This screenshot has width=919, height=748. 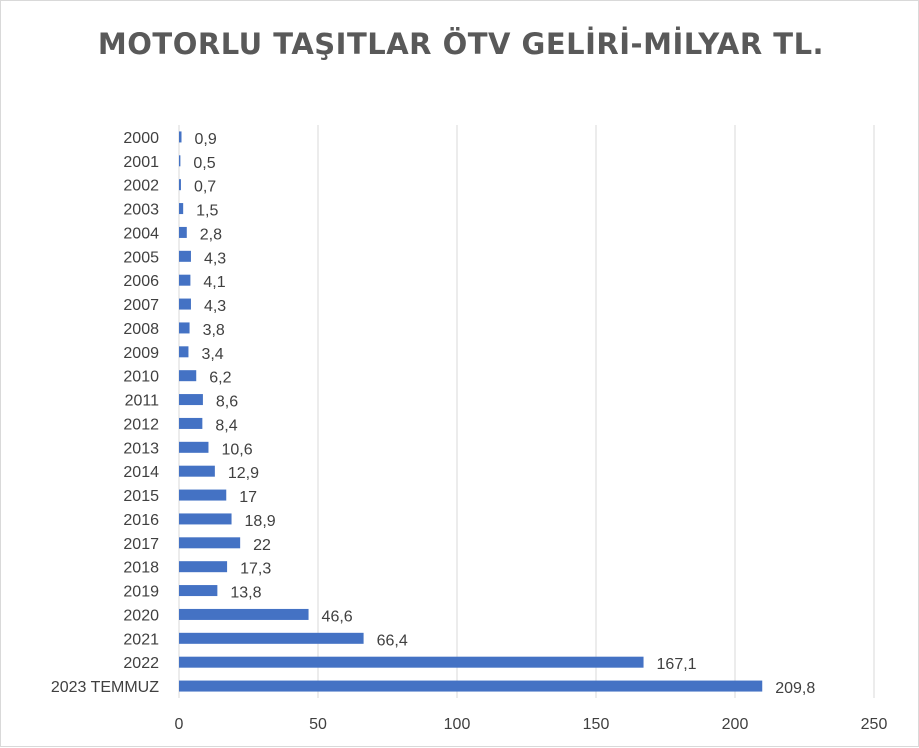 What do you see at coordinates (105, 687) in the screenshot?
I see `category-label: 2023 TEMMUZ` at bounding box center [105, 687].